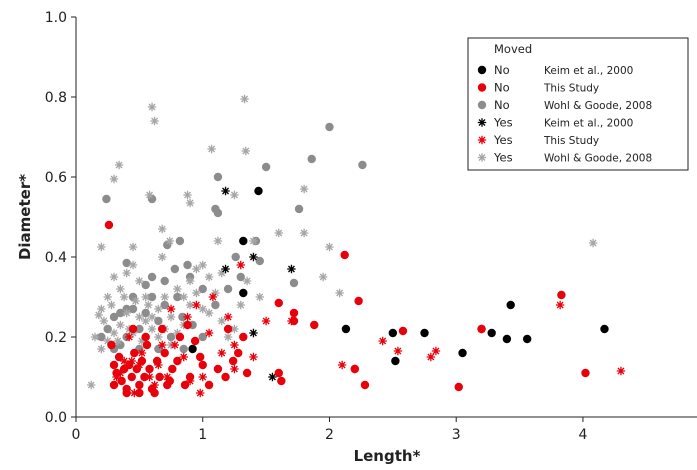 This screenshot has height=470, width=697. Describe the element at coordinates (56, 178) in the screenshot. I see `y-tick-label: 0.6` at that location.